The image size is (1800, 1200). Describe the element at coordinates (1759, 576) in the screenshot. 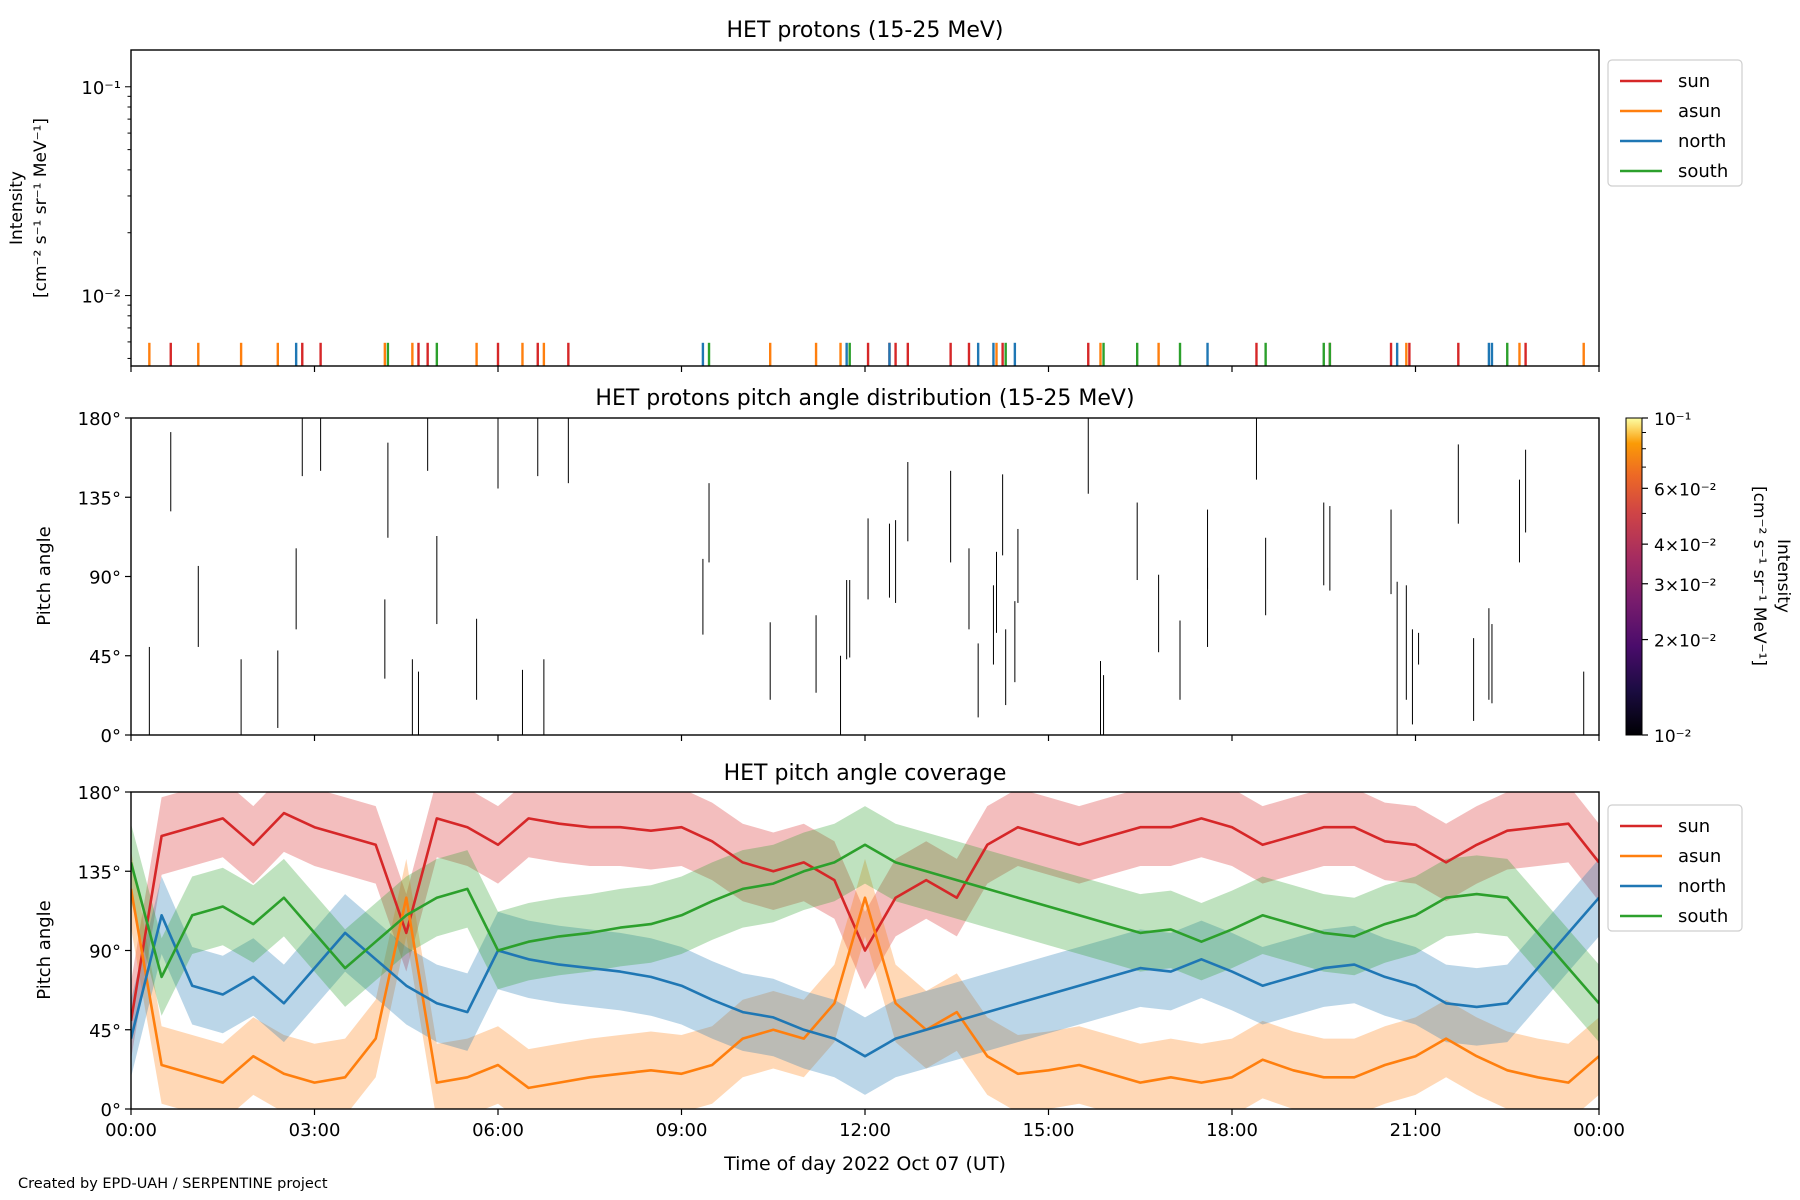

I see `colorbar-label-units: [cm⁻² s⁻¹ sr⁻¹ MeV⁻¹]` at that location.